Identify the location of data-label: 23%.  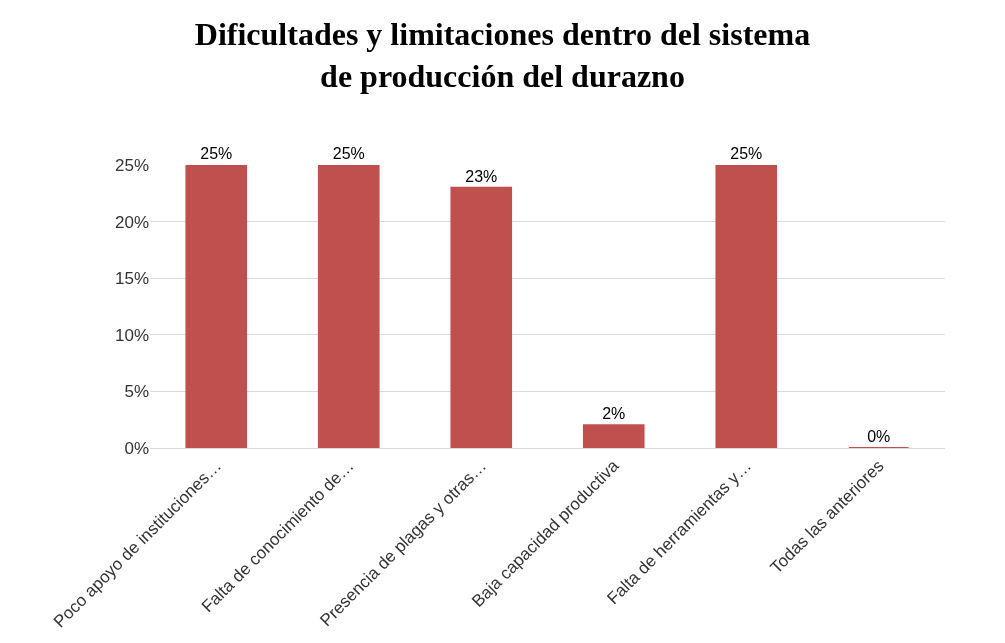
(481, 176).